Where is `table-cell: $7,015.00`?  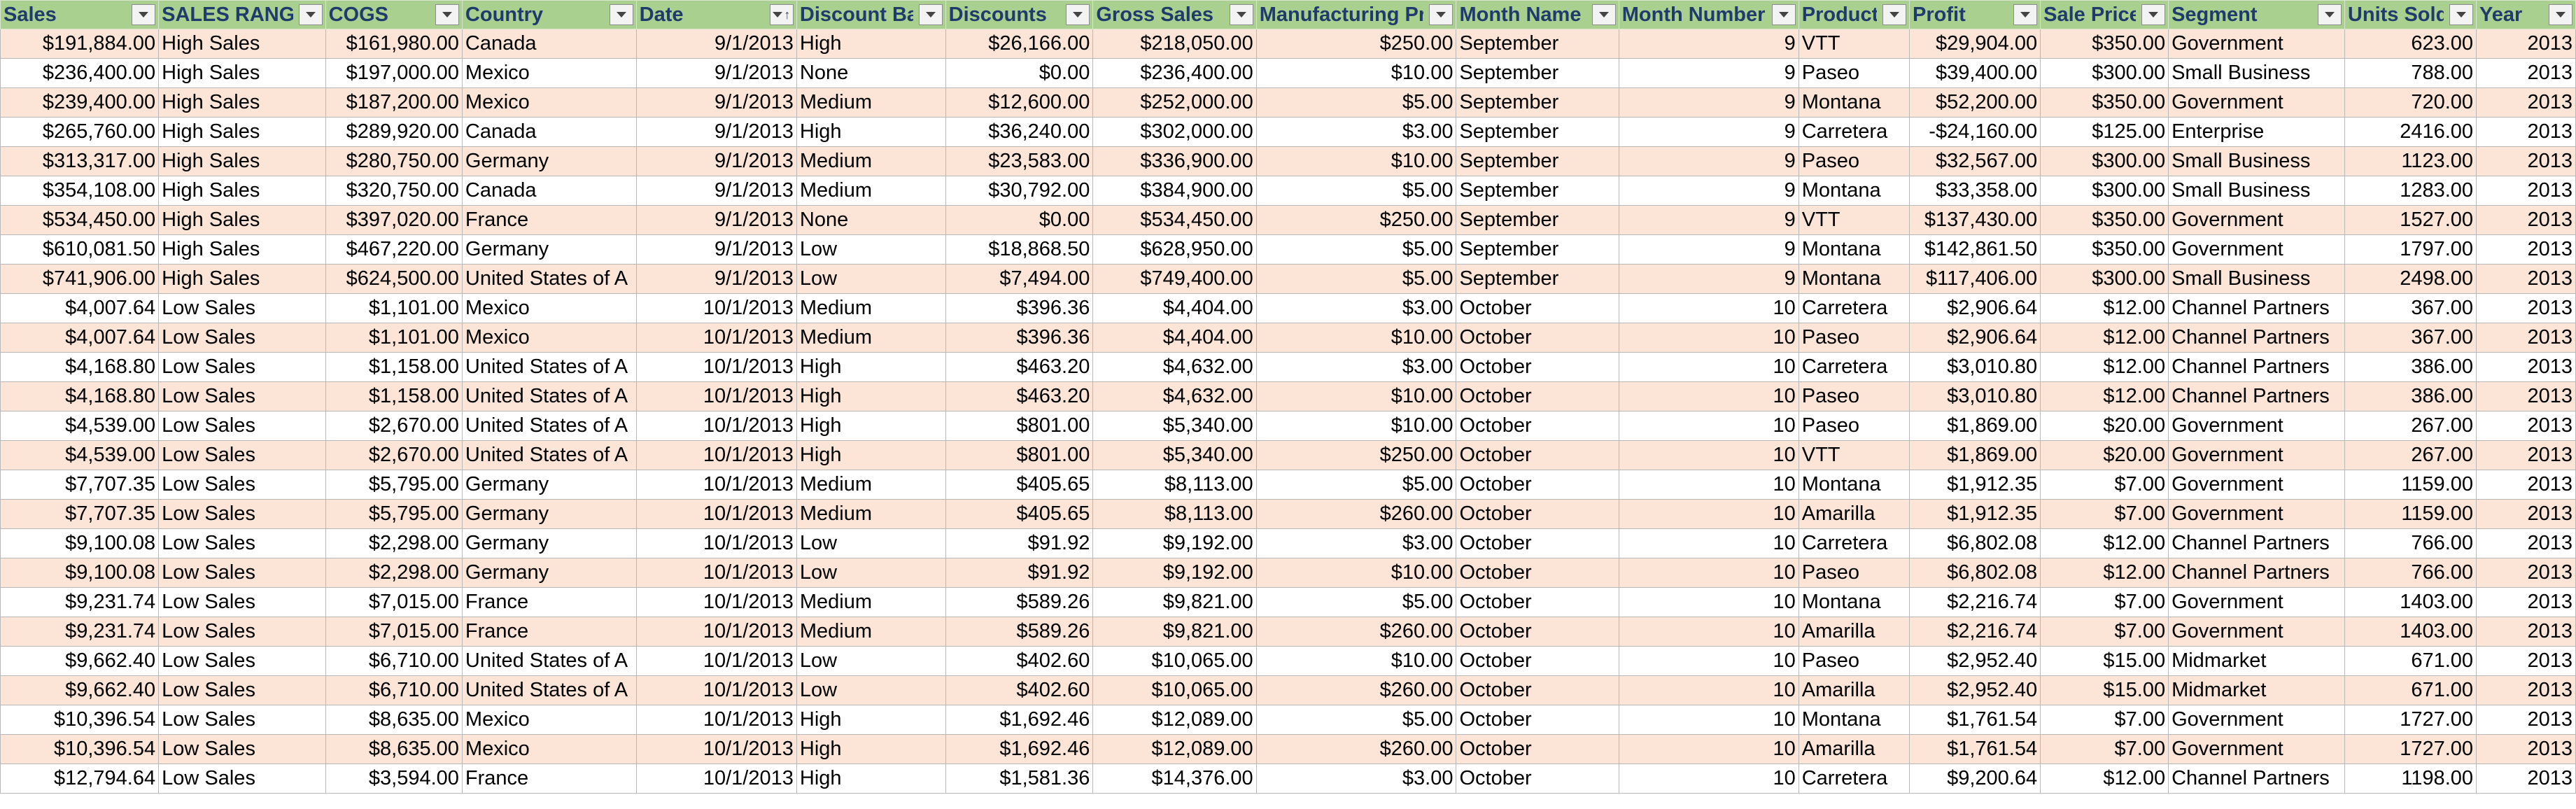
table-cell: $7,015.00 is located at coordinates (394, 602).